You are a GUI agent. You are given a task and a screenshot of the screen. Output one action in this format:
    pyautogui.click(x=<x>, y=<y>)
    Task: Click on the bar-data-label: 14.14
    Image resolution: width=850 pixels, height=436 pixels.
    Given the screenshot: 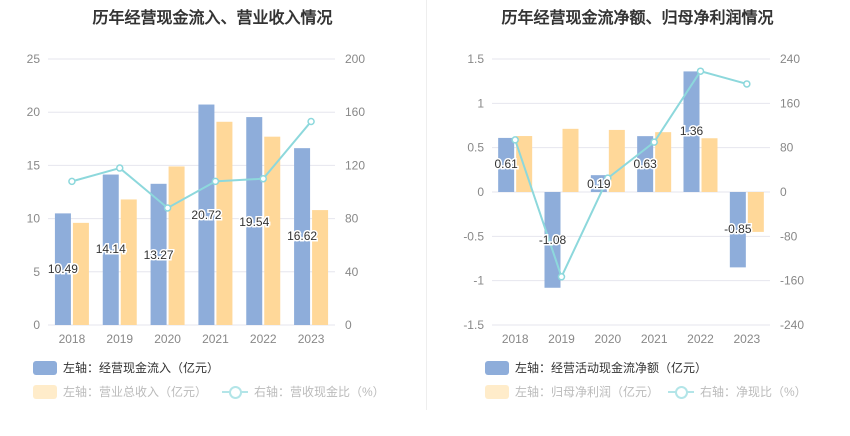 What is the action you would take?
    pyautogui.click(x=111, y=249)
    